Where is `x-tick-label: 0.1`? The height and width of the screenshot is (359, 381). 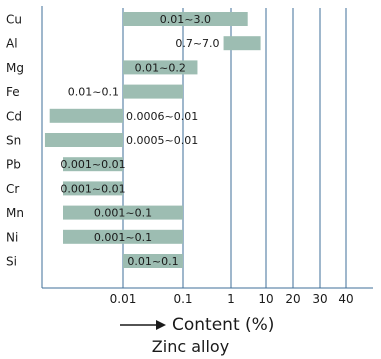
x-tick-label: 0.1 is located at coordinates (182, 299).